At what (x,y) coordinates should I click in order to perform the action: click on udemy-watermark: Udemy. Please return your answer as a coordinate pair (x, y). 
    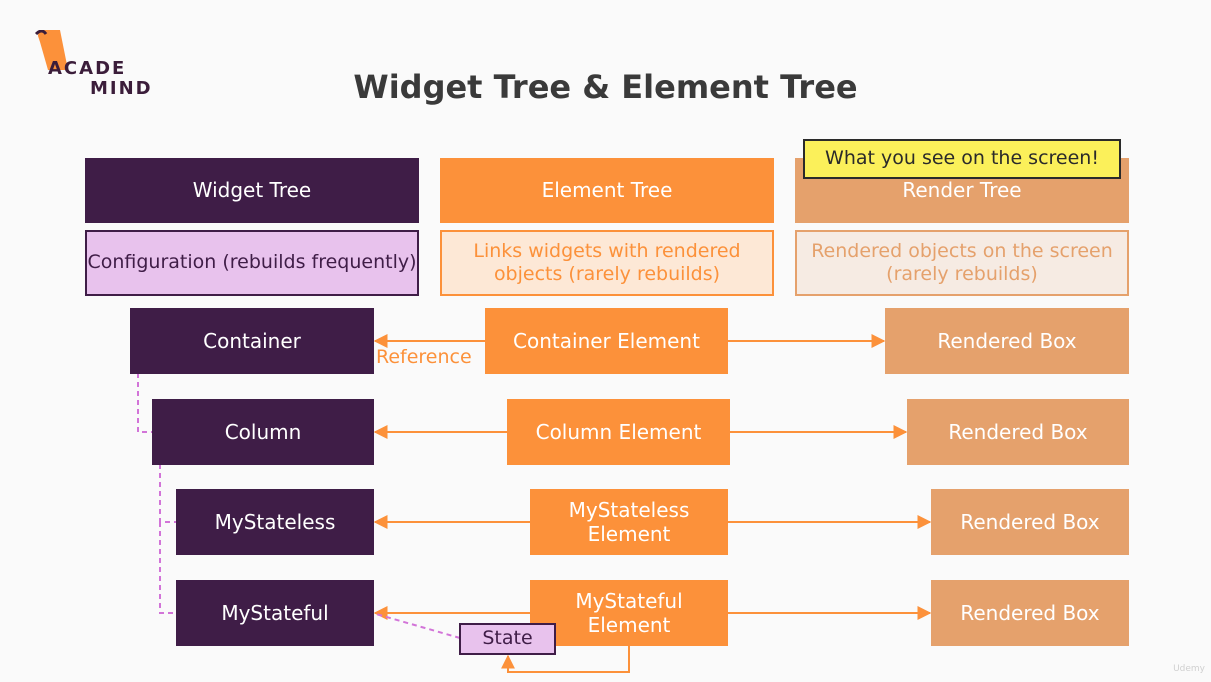
    Looking at the image, I should click on (1189, 669).